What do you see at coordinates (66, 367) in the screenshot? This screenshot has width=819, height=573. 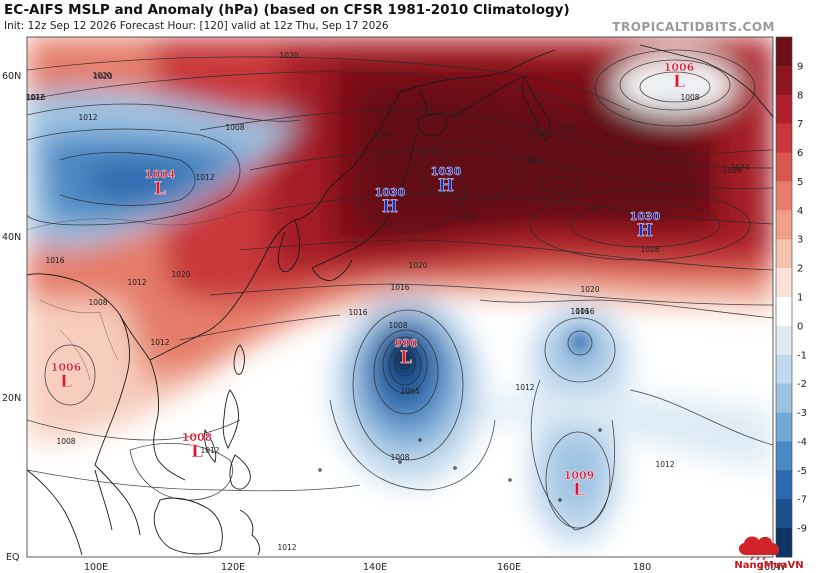 I see `pressure-value: 1006` at bounding box center [66, 367].